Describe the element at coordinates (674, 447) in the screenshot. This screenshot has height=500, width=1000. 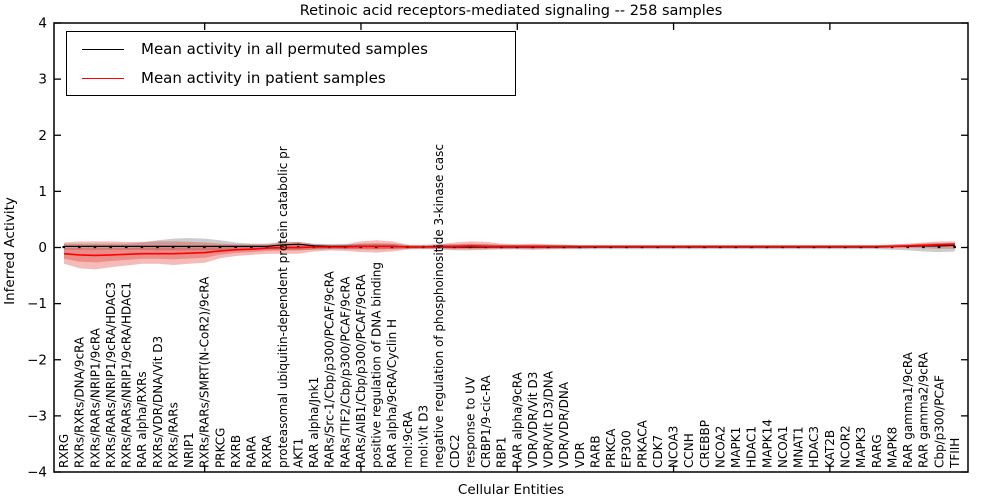
I see `x-tick-label: NCOA3` at that location.